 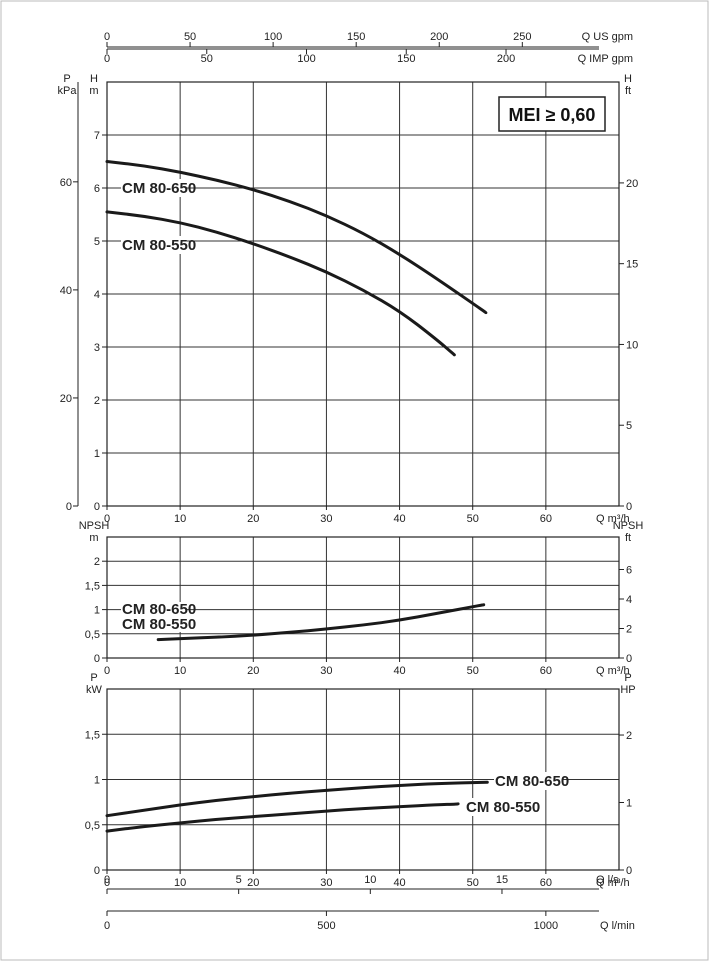 I want to click on y-axis-label: NPSH, so click(x=94, y=526).